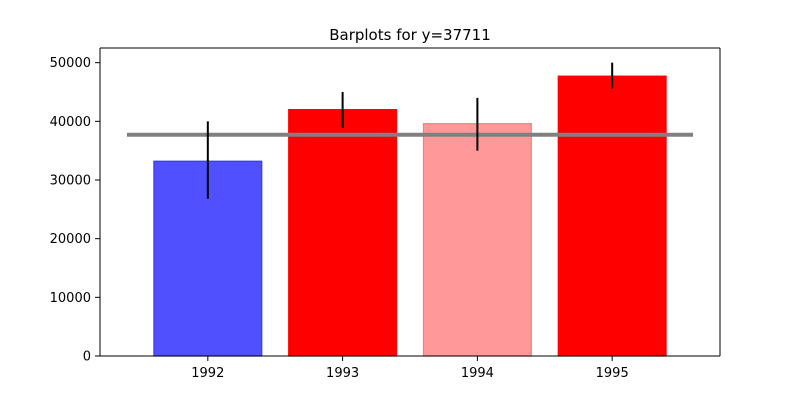 The width and height of the screenshot is (800, 404). What do you see at coordinates (70, 239) in the screenshot?
I see `y-tick-label: 20000` at bounding box center [70, 239].